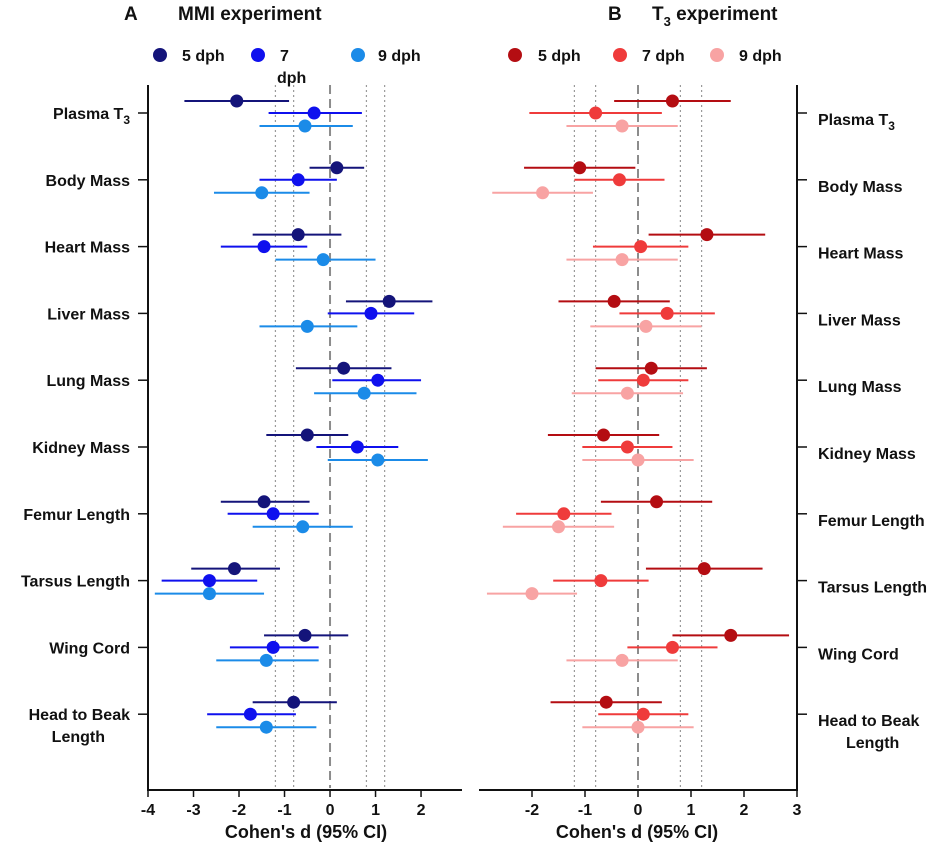 The height and width of the screenshot is (848, 948). Describe the element at coordinates (399, 56) in the screenshot. I see `legend-a-9dph-label: 9 dph` at that location.